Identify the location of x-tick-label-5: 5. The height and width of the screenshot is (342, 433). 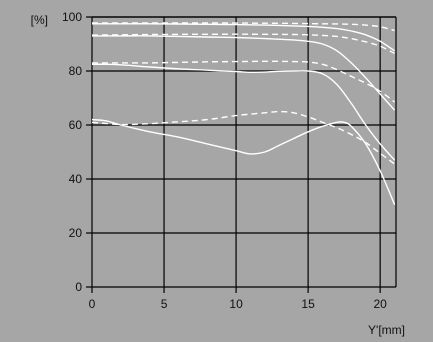
(164, 304).